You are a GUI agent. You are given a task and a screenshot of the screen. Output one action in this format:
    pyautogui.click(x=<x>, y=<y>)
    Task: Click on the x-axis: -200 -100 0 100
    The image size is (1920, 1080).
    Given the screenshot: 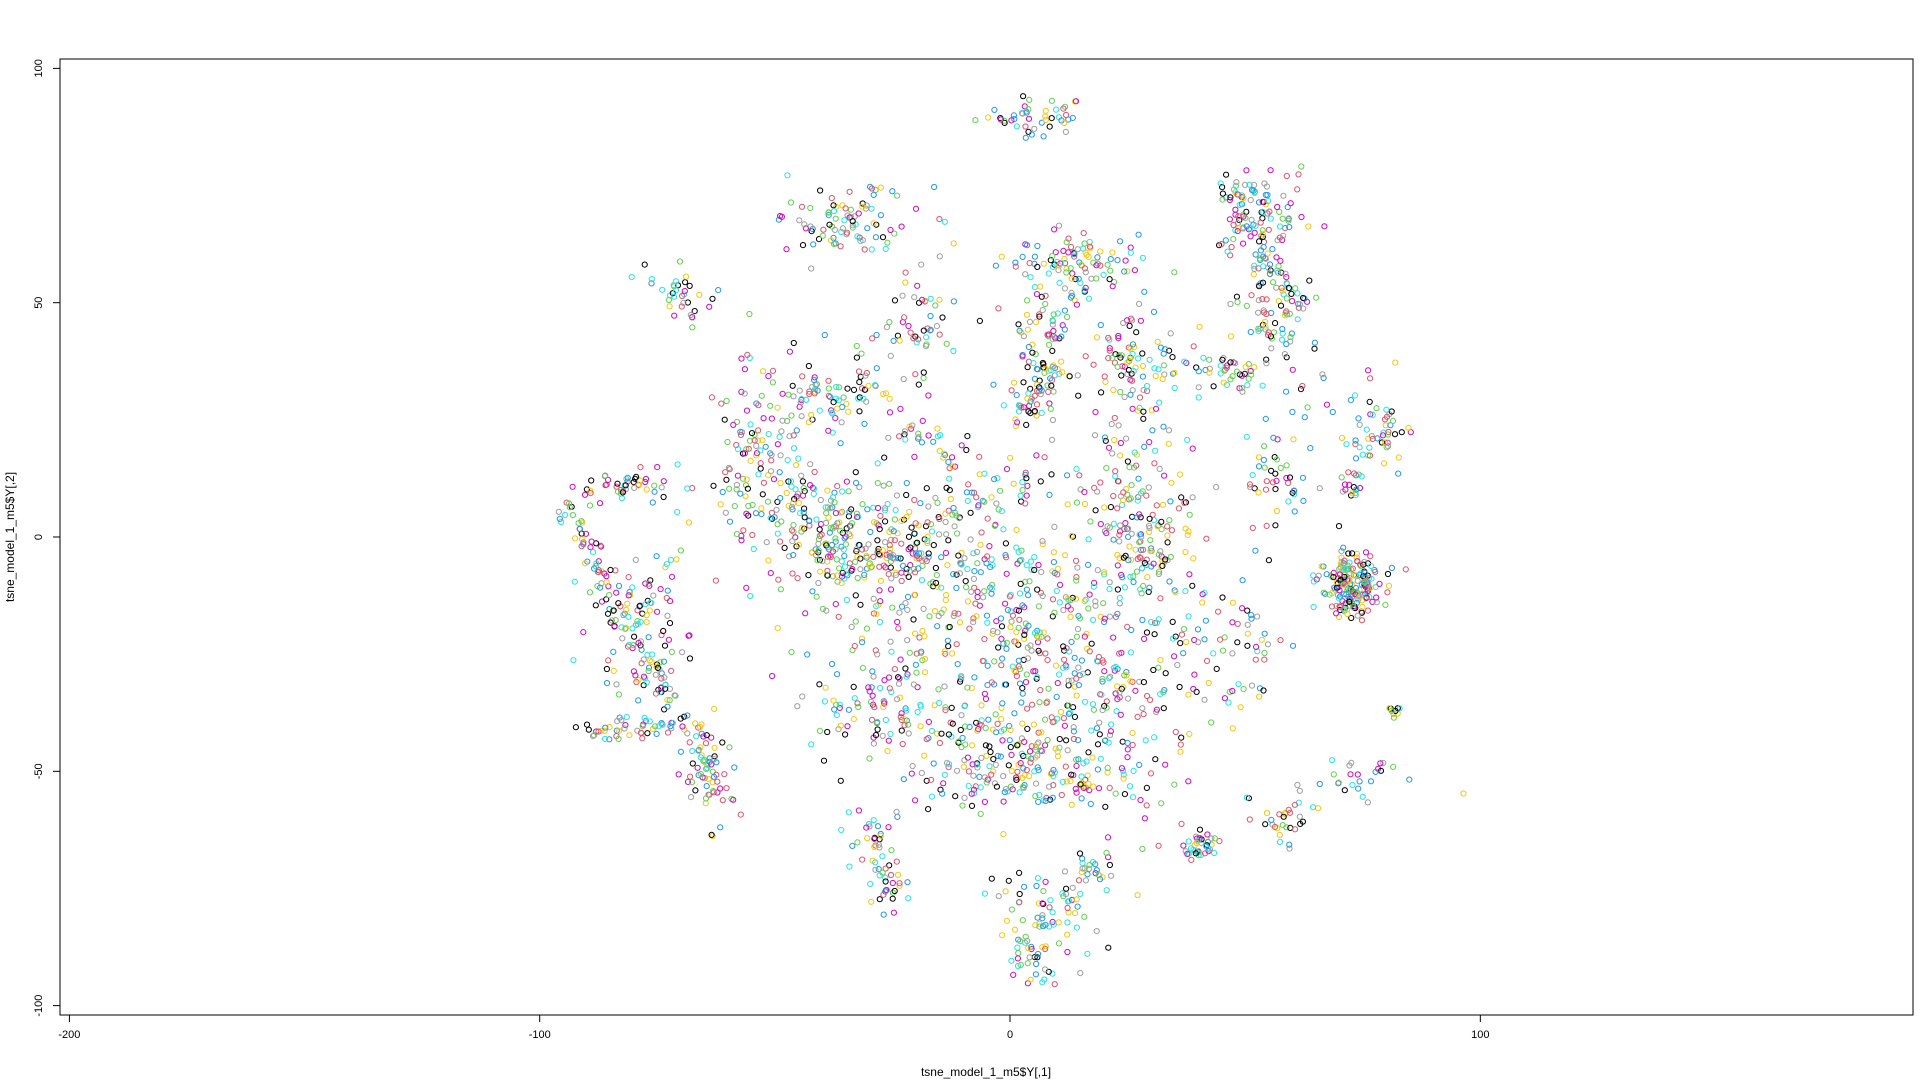 What is the action you would take?
    pyautogui.click(x=773, y=1027)
    